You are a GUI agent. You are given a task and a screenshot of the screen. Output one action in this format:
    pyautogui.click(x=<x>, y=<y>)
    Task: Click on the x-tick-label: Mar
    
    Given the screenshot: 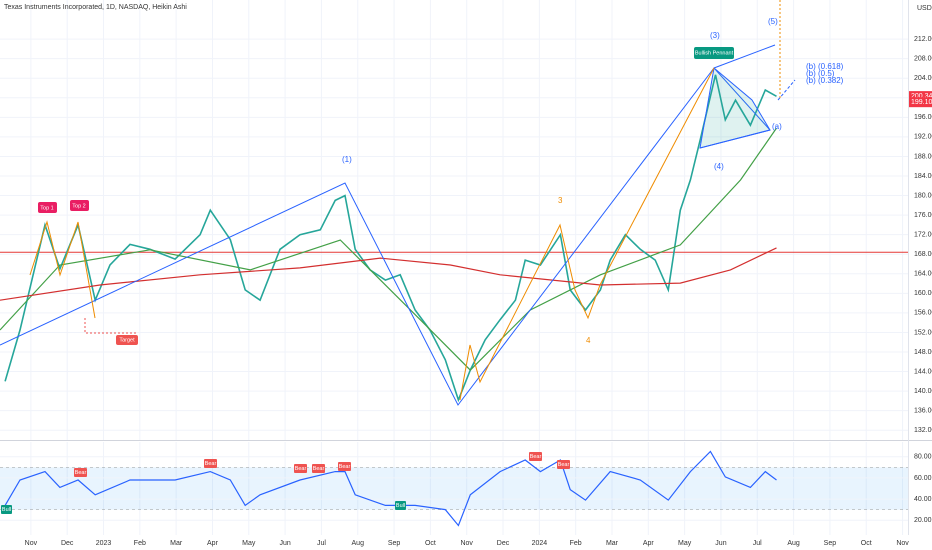 What is the action you would take?
    pyautogui.click(x=176, y=543)
    